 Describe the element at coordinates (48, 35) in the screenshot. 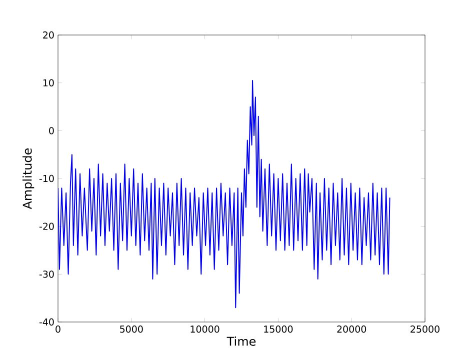

I see `y-tick-label: 20` at that location.